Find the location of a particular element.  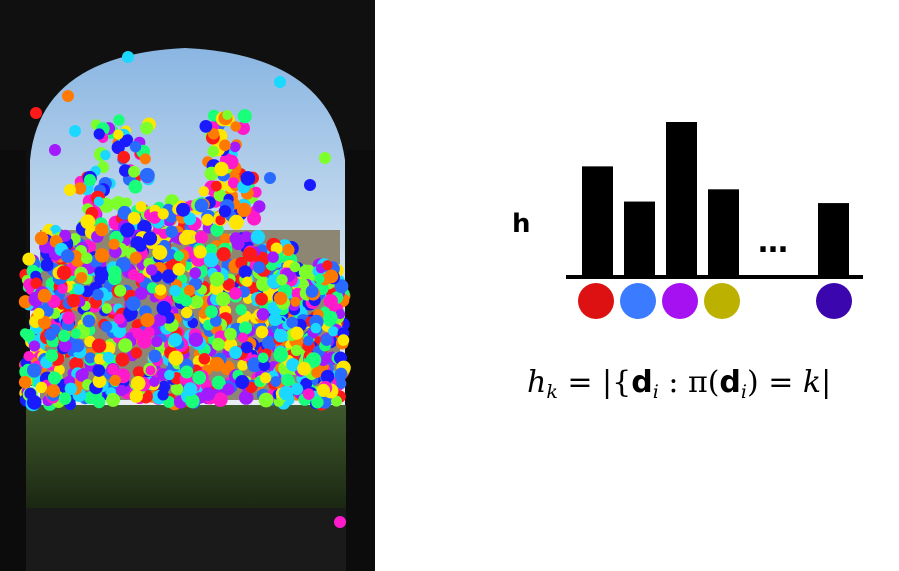

formula-h: h is located at coordinates (537, 382).